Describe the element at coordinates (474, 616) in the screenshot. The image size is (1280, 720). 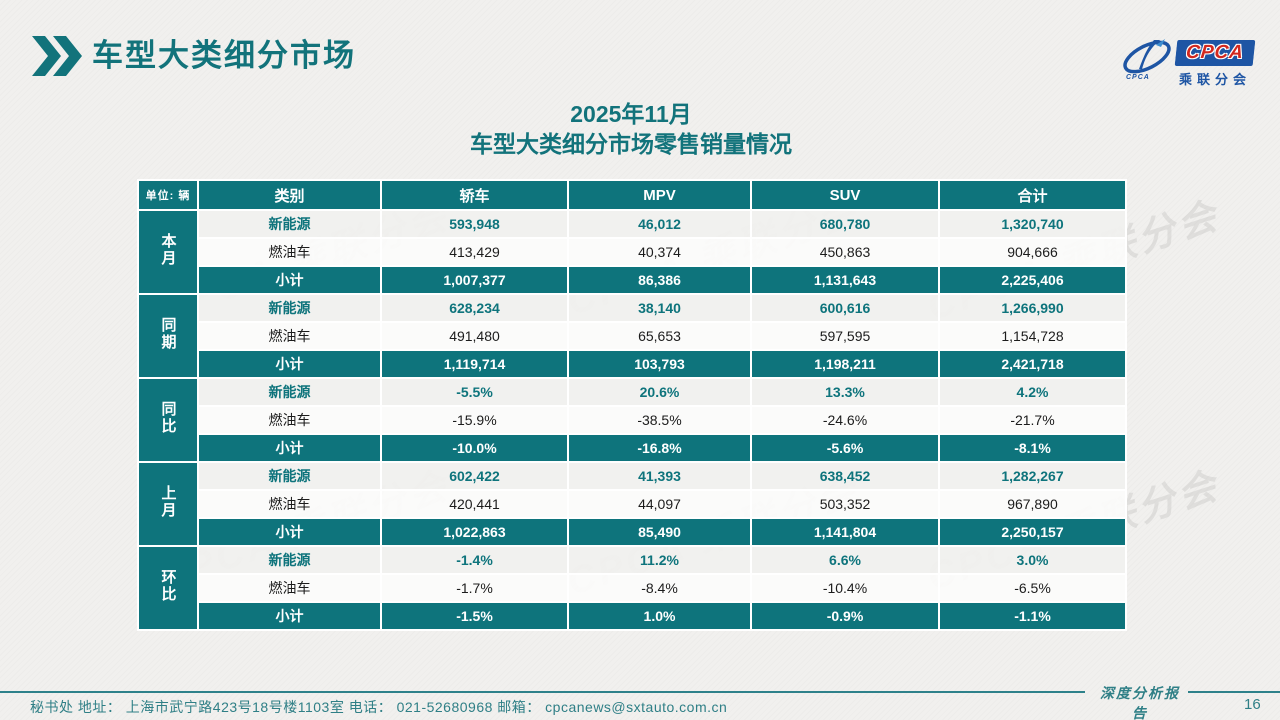
I see `cell-sedan: -1.5%` at that location.